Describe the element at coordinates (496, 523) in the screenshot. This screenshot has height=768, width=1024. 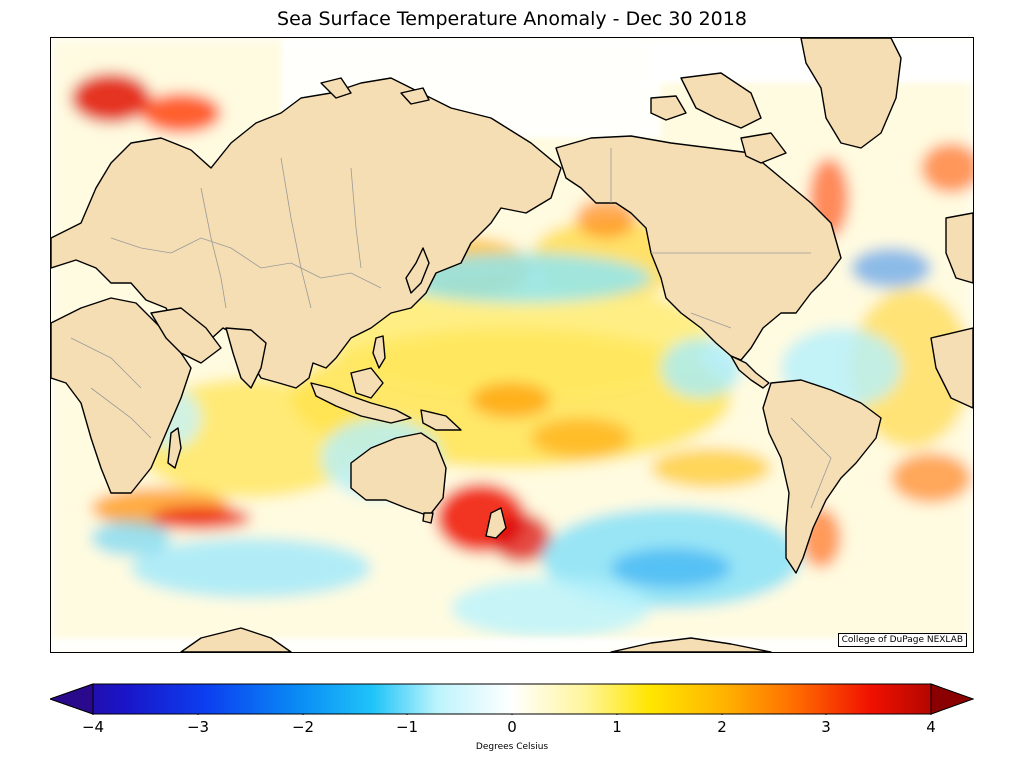
I see `new-zealand` at that location.